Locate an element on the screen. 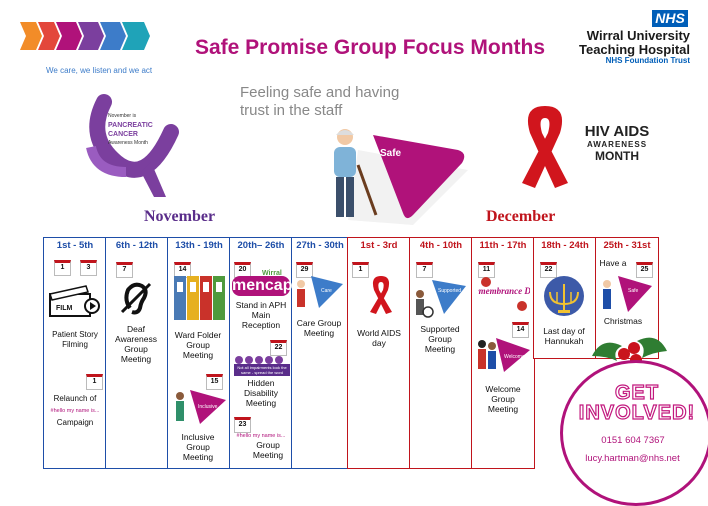 The height and width of the screenshot is (506, 708). org-line2: Teaching Hospital is located at coordinates (634, 49).